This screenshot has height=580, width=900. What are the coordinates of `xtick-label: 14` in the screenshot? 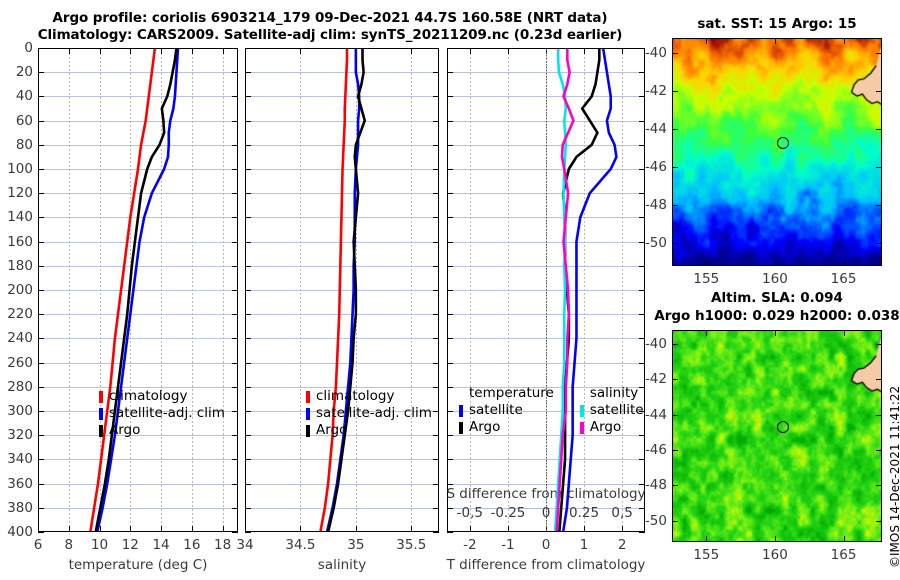 It's located at (161, 545).